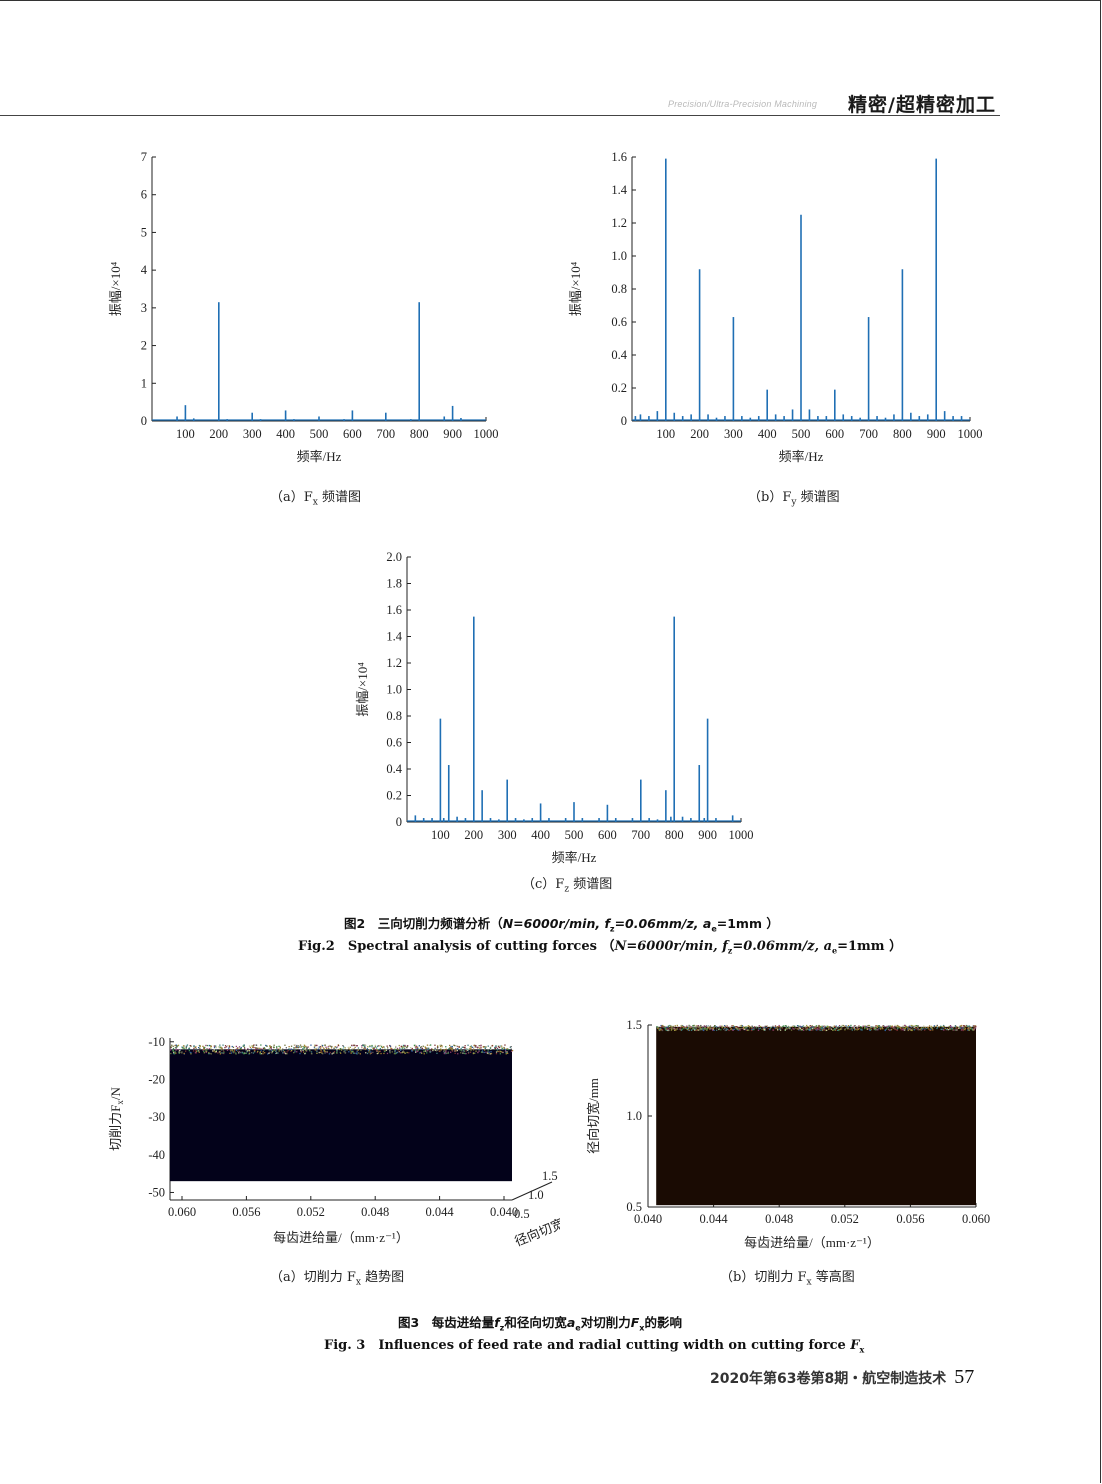  I want to click on page-footer: 2020年第63卷第8期・航空制造技术 57, so click(842, 1377).